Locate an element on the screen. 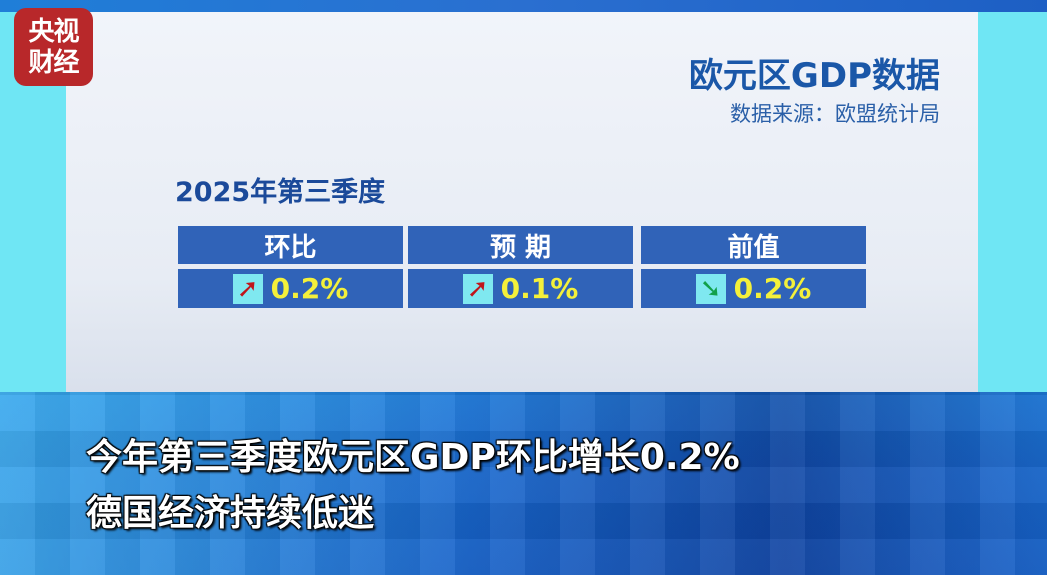  period-label: 2025年第三季度 is located at coordinates (280, 192).